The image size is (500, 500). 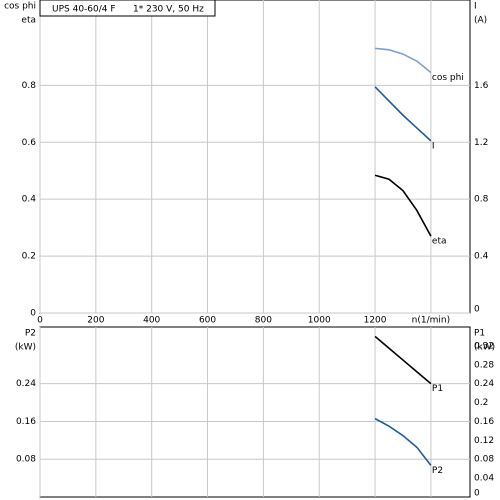 I want to click on y-tick-label: 0.16, so click(x=26, y=422).